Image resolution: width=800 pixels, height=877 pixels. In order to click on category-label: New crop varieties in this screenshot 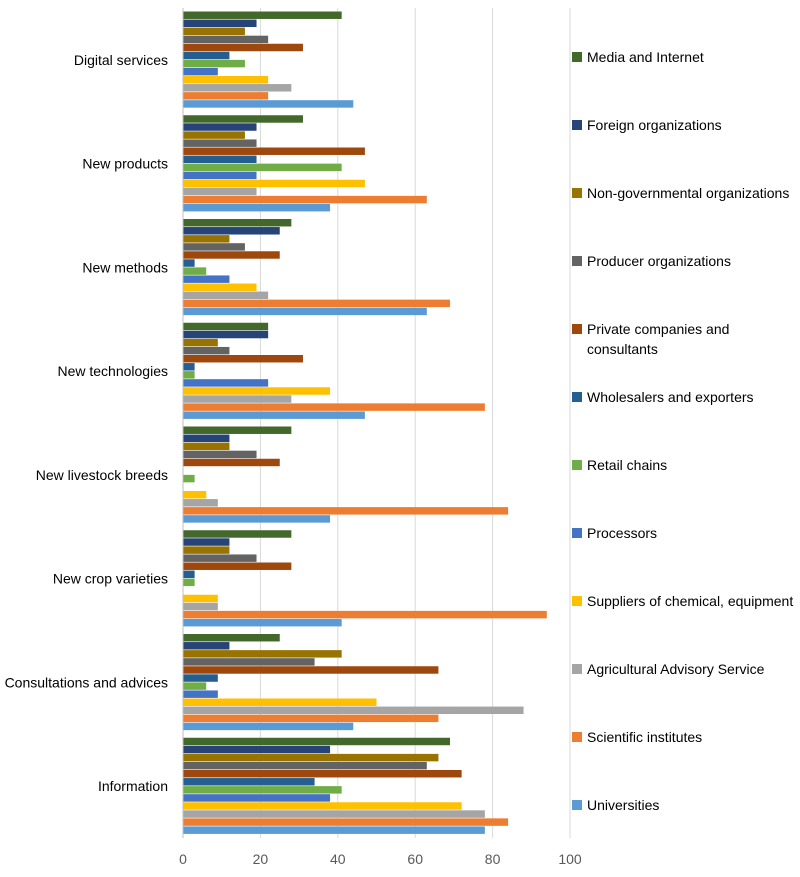, I will do `click(110, 579)`.